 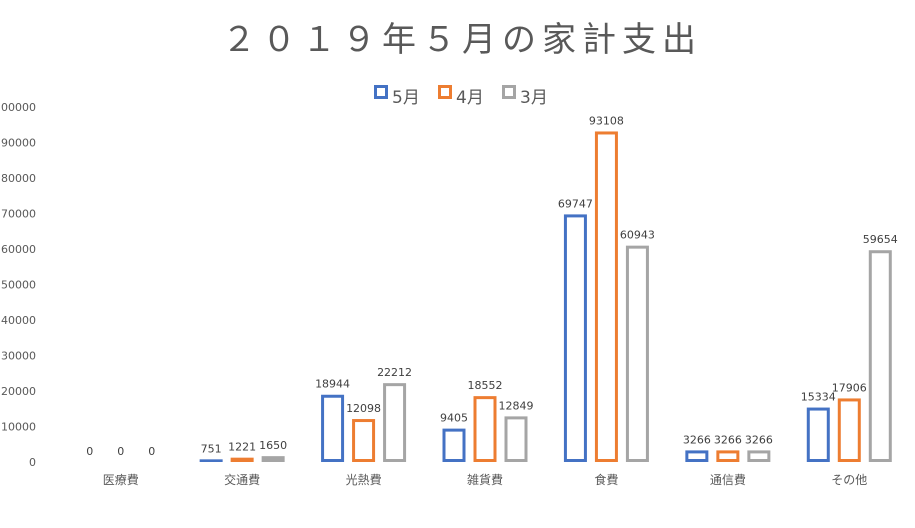 What do you see at coordinates (534, 98) in the screenshot?
I see `legend-label: 3月` at bounding box center [534, 98].